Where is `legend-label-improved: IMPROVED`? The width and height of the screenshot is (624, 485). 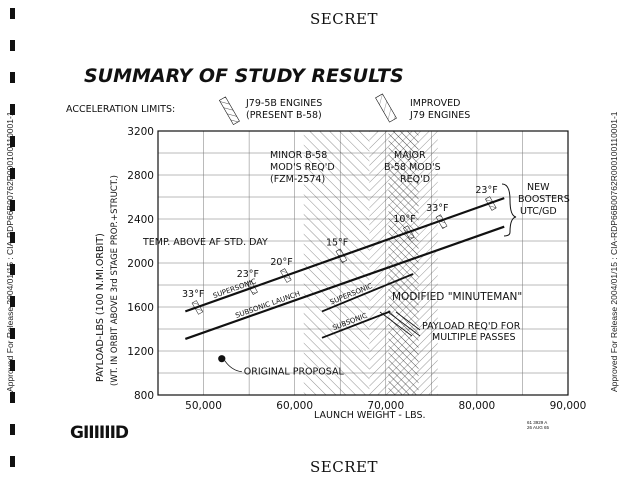 legend-label-improved: IMPROVED is located at coordinates (435, 103).